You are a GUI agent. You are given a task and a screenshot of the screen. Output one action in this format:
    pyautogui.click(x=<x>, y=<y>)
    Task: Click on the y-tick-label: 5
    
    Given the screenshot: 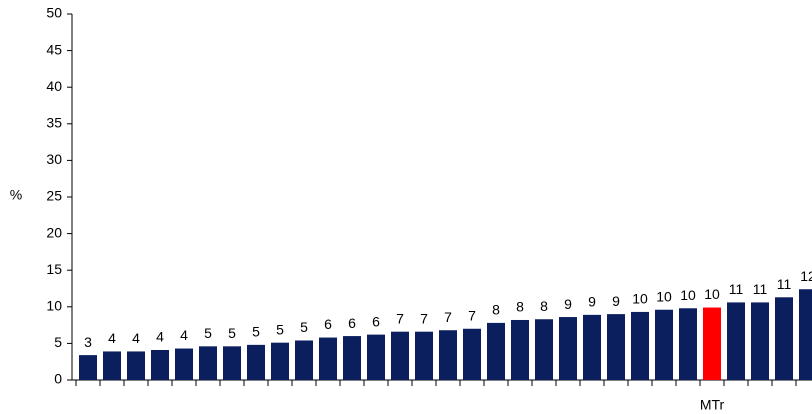 What is the action you would take?
    pyautogui.click(x=58, y=342)
    